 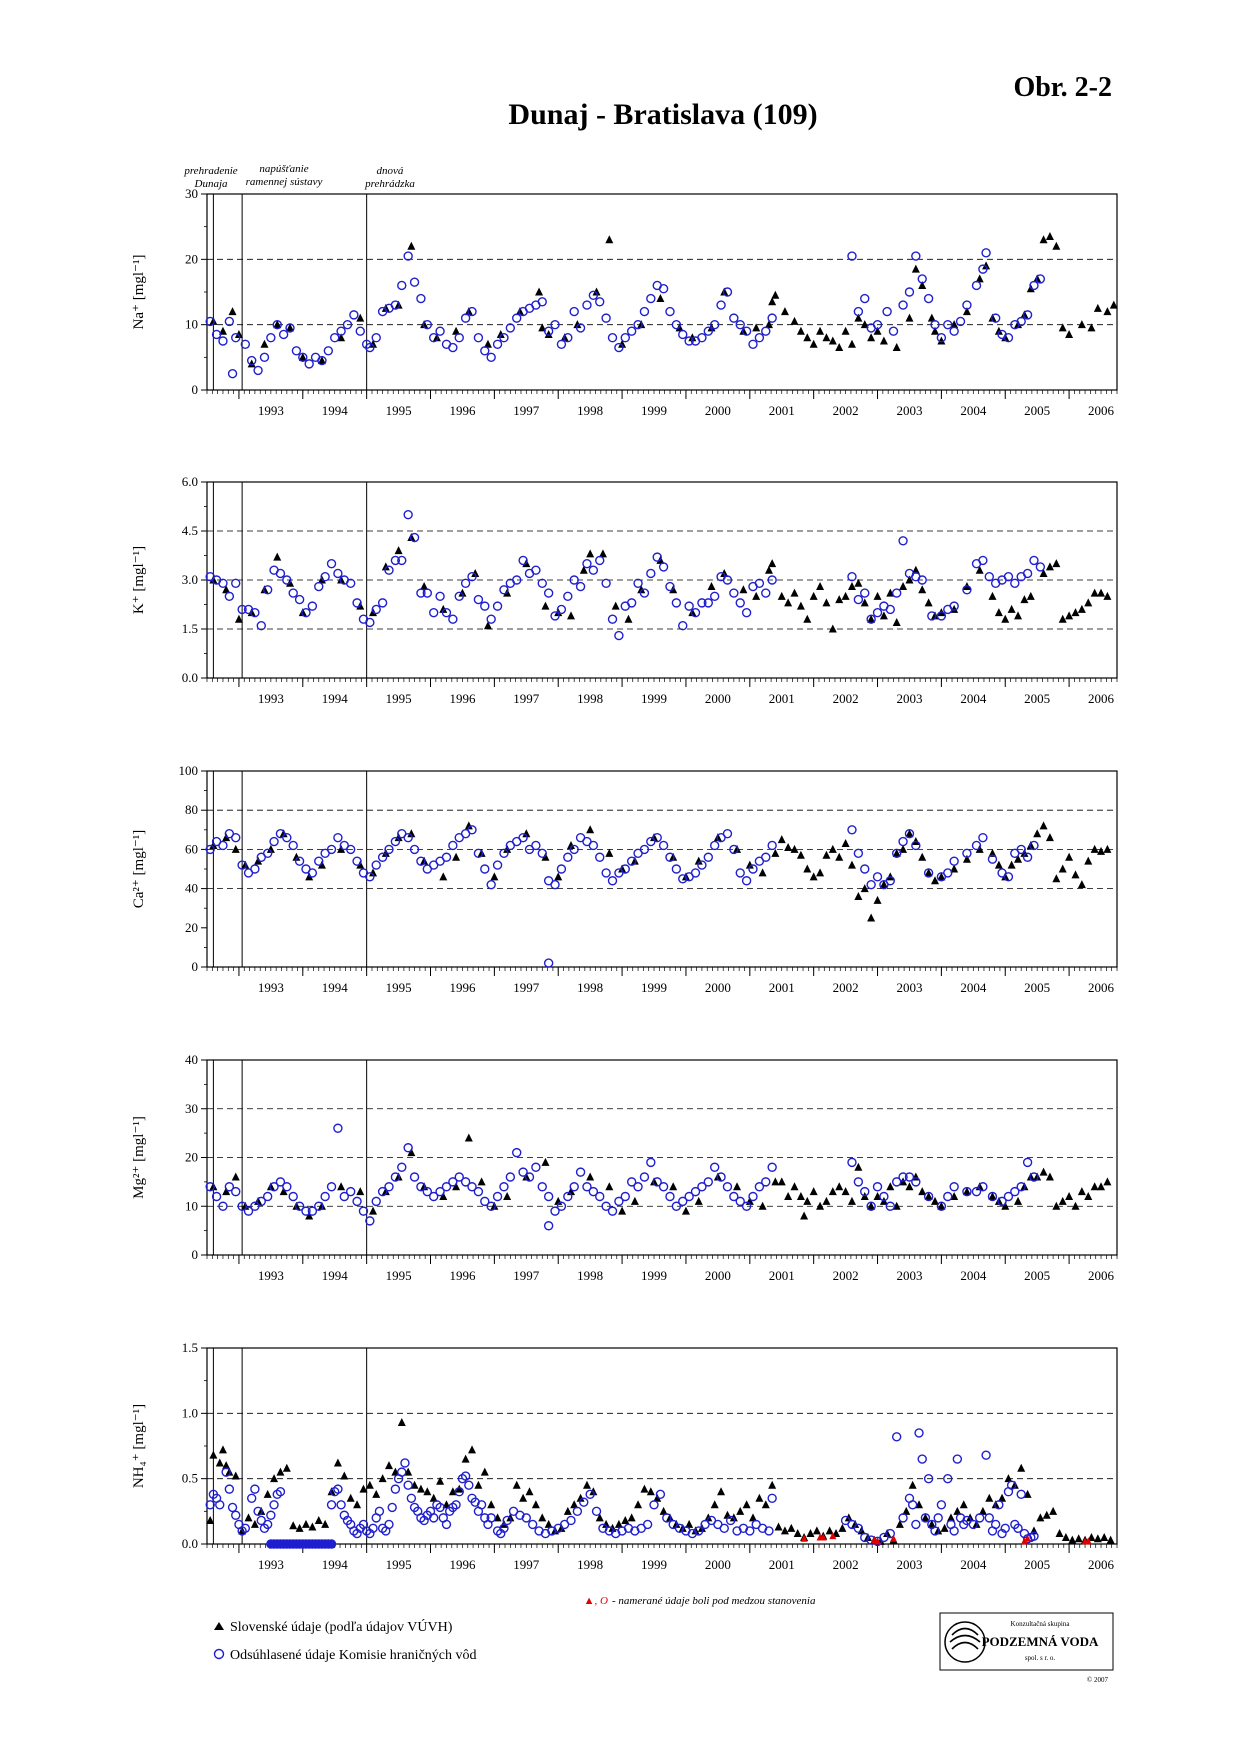 What do you see at coordinates (782, 1564) in the screenshot?
I see `x-tick-label: 2001` at bounding box center [782, 1564].